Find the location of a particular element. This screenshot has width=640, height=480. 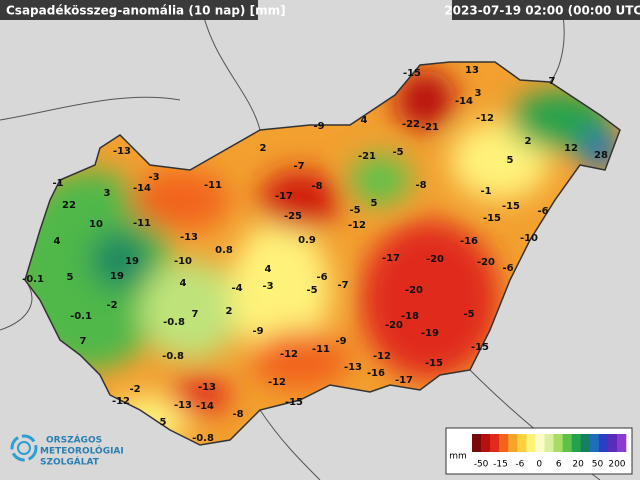

legend-tick-label: -15 is located at coordinates (500, 465).